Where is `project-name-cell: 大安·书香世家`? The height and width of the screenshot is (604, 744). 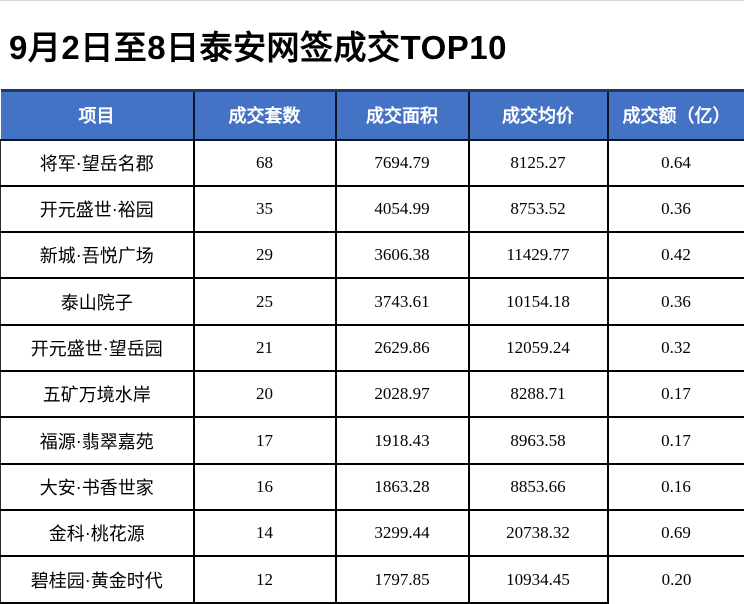 project-name-cell: 大安·书香世家 is located at coordinates (97, 487).